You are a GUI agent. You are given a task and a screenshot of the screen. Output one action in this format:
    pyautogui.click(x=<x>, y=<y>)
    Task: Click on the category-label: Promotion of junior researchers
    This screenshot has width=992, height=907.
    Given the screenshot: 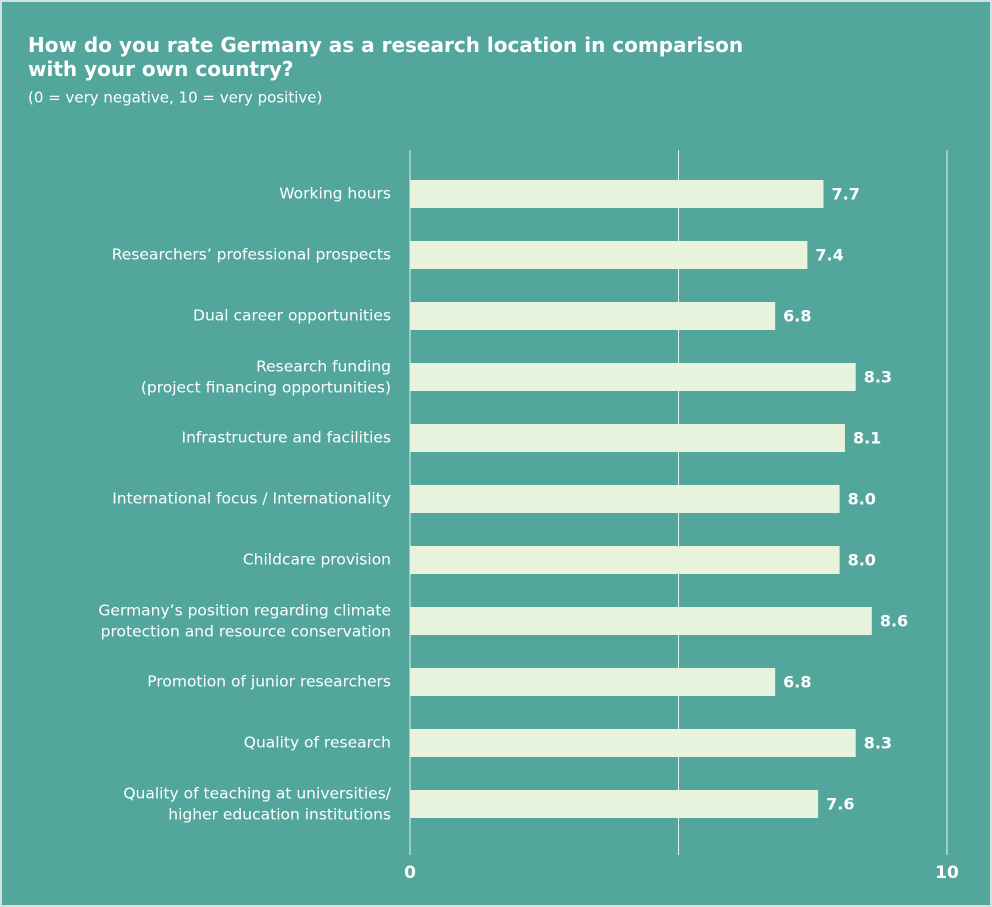 What is the action you would take?
    pyautogui.click(x=269, y=682)
    